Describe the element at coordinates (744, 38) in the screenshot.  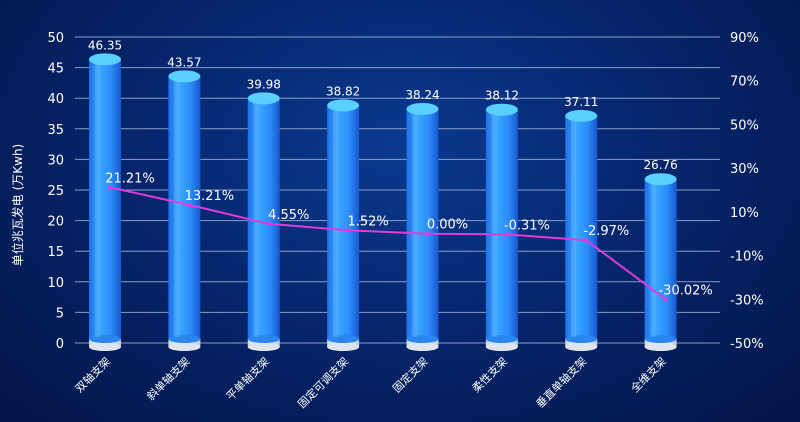
I see `y2-tick-label: 90%` at that location.